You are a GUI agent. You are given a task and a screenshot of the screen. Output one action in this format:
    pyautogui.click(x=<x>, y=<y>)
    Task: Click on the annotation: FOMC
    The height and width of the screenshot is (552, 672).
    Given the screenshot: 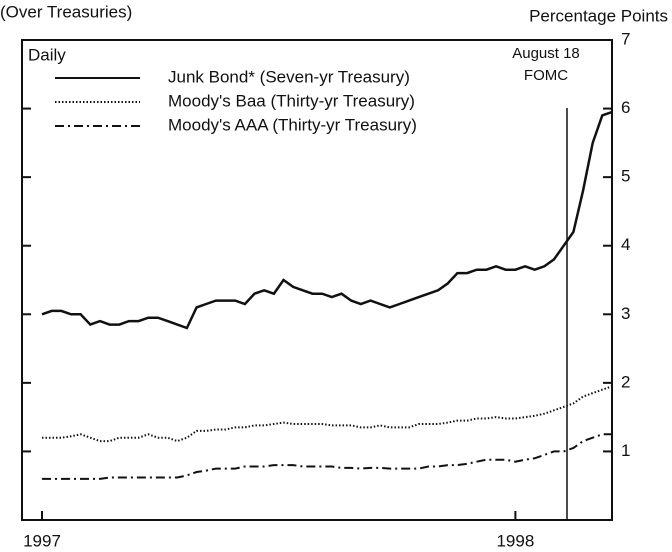 What is the action you would take?
    pyautogui.click(x=546, y=75)
    